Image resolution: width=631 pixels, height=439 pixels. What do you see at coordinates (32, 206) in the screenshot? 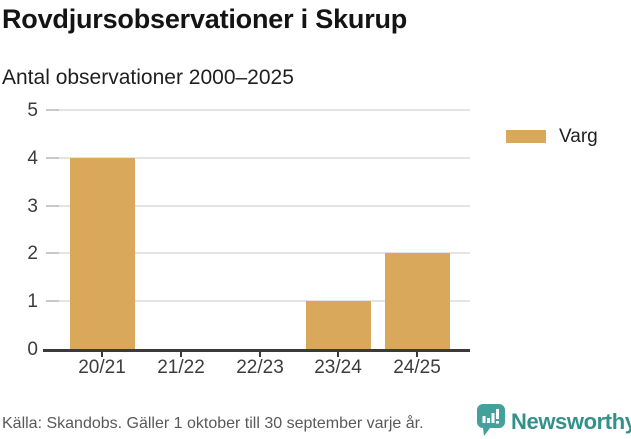
I see `y-tick-label: 3` at bounding box center [32, 206].